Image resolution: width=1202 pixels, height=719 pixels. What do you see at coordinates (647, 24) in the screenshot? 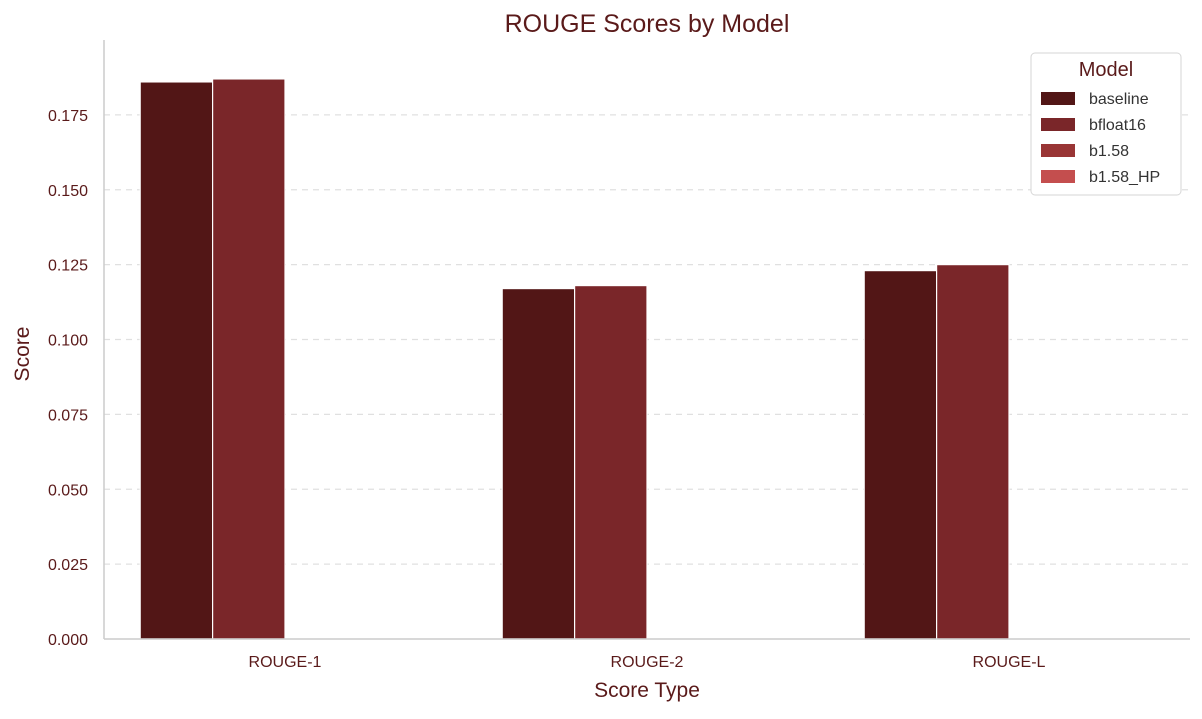
I see `chart-title: ROUGE Scores by Model` at bounding box center [647, 24].